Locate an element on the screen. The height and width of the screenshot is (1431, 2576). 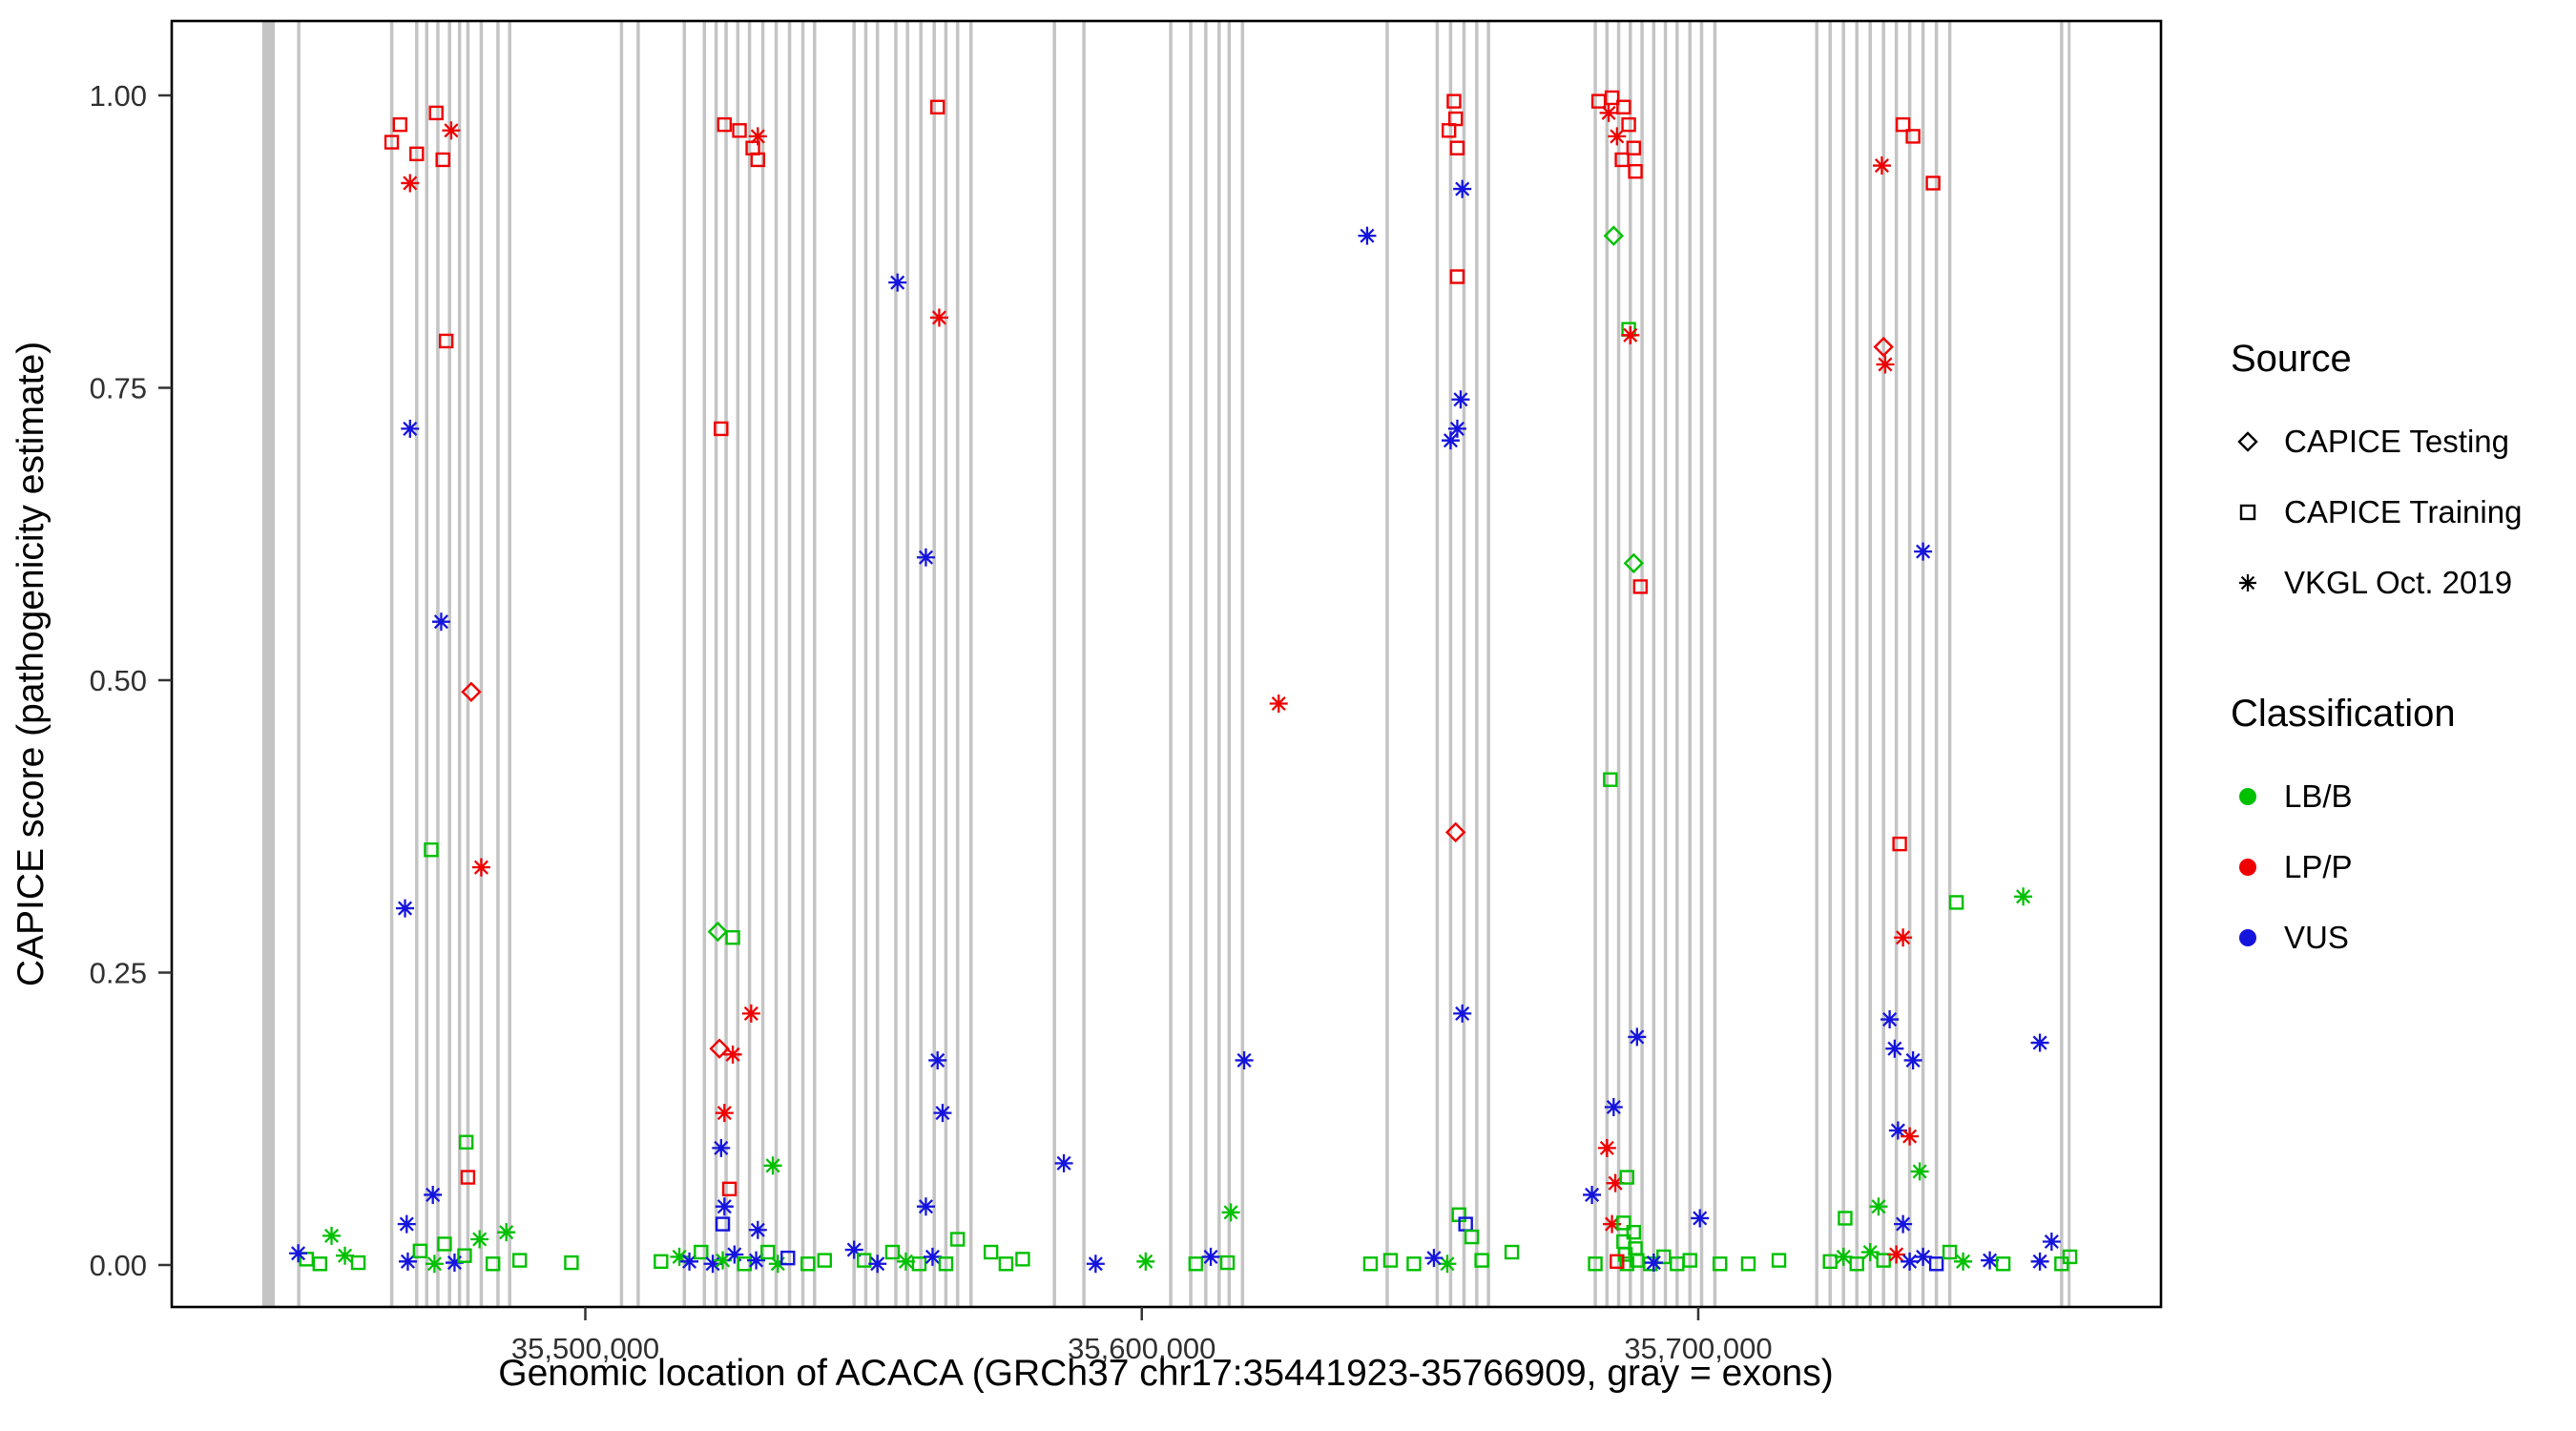
legend-item-capice-testing: CAPICE Testing is located at coordinates (2376, 441).